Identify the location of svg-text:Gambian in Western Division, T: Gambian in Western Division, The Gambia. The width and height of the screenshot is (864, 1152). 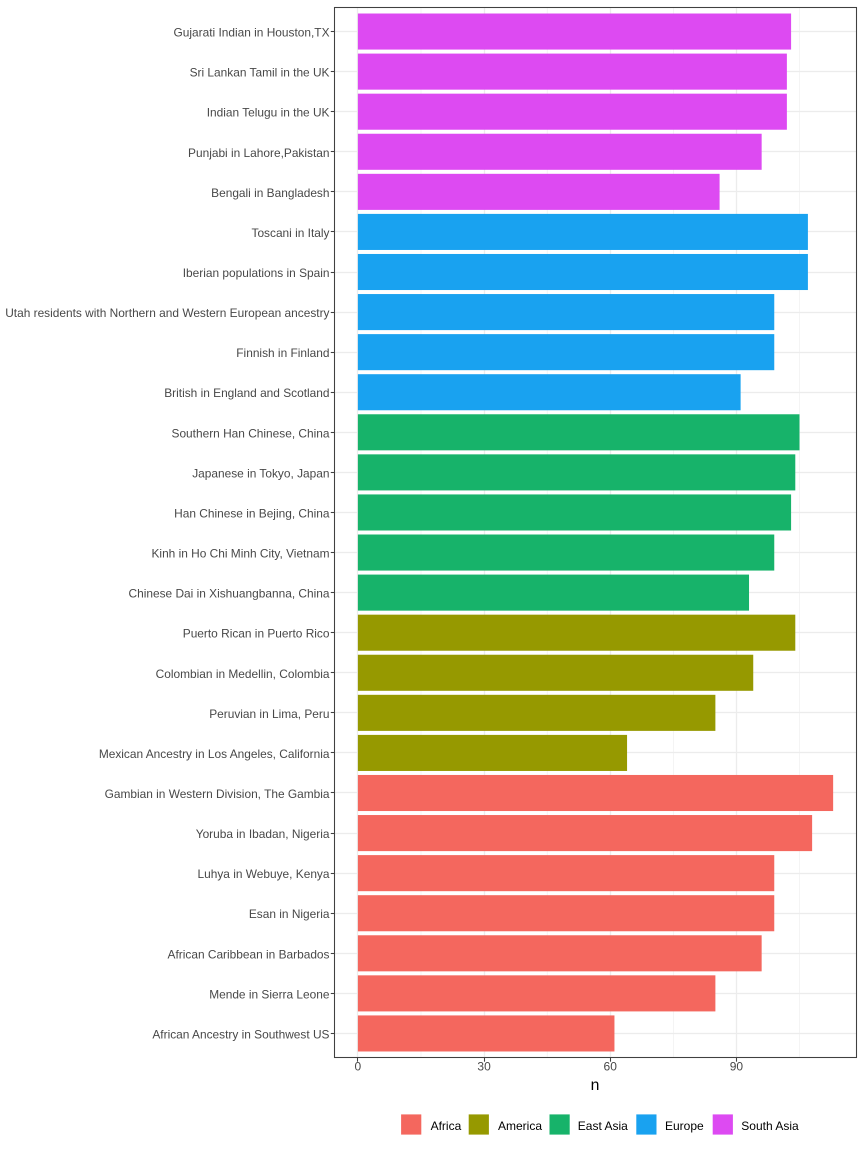
(217, 794).